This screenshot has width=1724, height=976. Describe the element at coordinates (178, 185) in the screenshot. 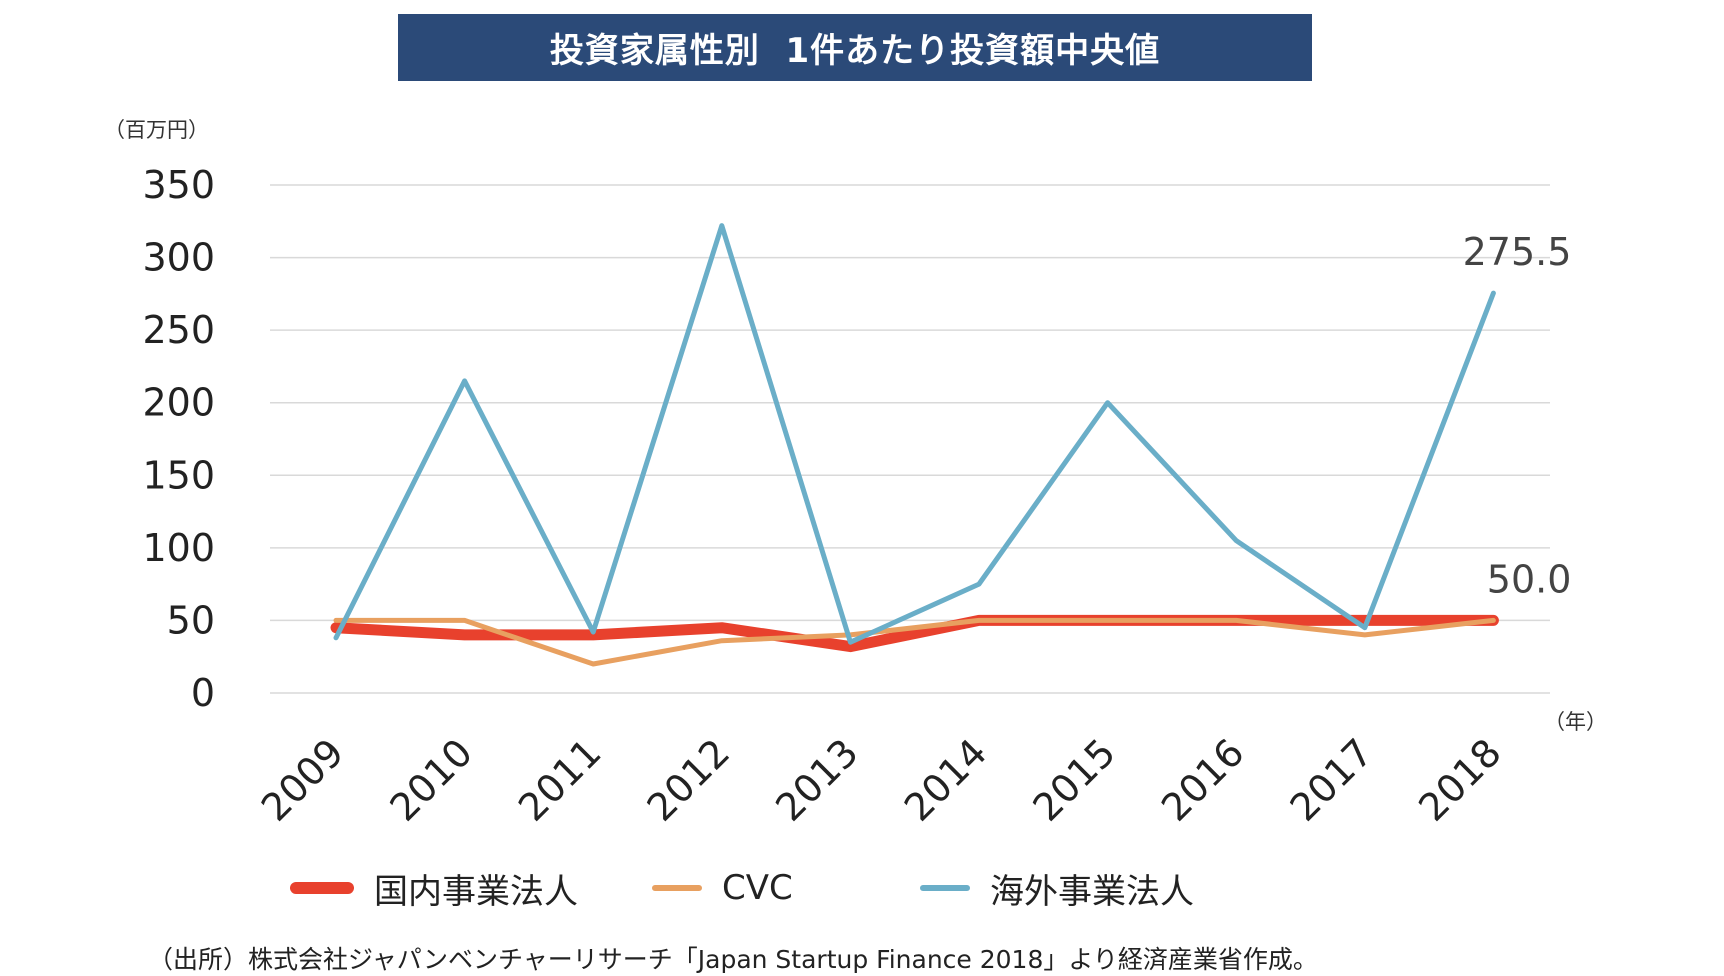

I see `y-tick-label: 350` at that location.